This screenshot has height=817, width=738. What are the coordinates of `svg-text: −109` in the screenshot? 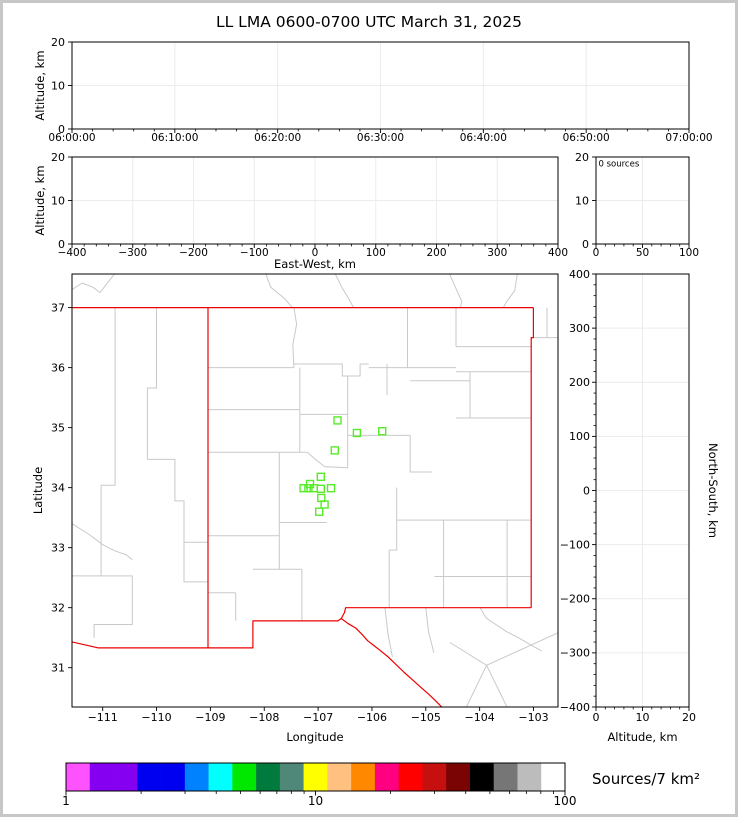 It's located at (210, 717).